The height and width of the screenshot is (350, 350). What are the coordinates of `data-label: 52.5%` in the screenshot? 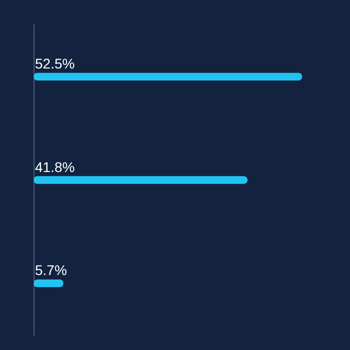 It's located at (55, 64).